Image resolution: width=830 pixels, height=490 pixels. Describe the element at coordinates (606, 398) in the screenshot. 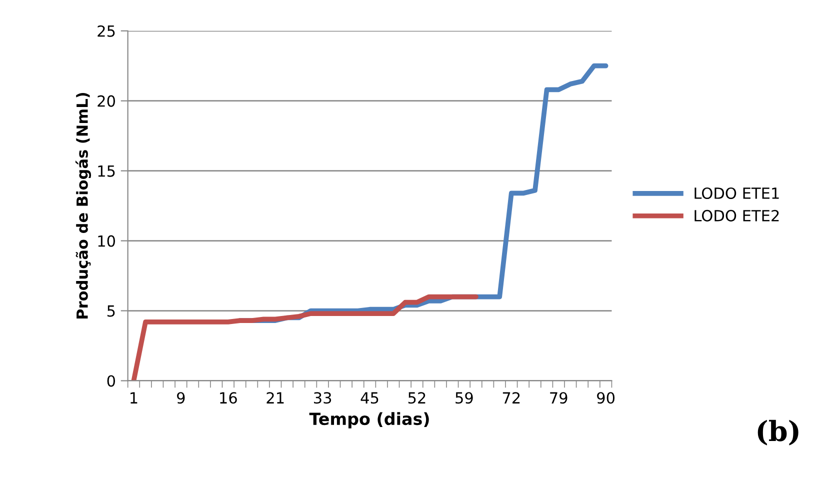

I see `x-tick-label: 90` at that location.